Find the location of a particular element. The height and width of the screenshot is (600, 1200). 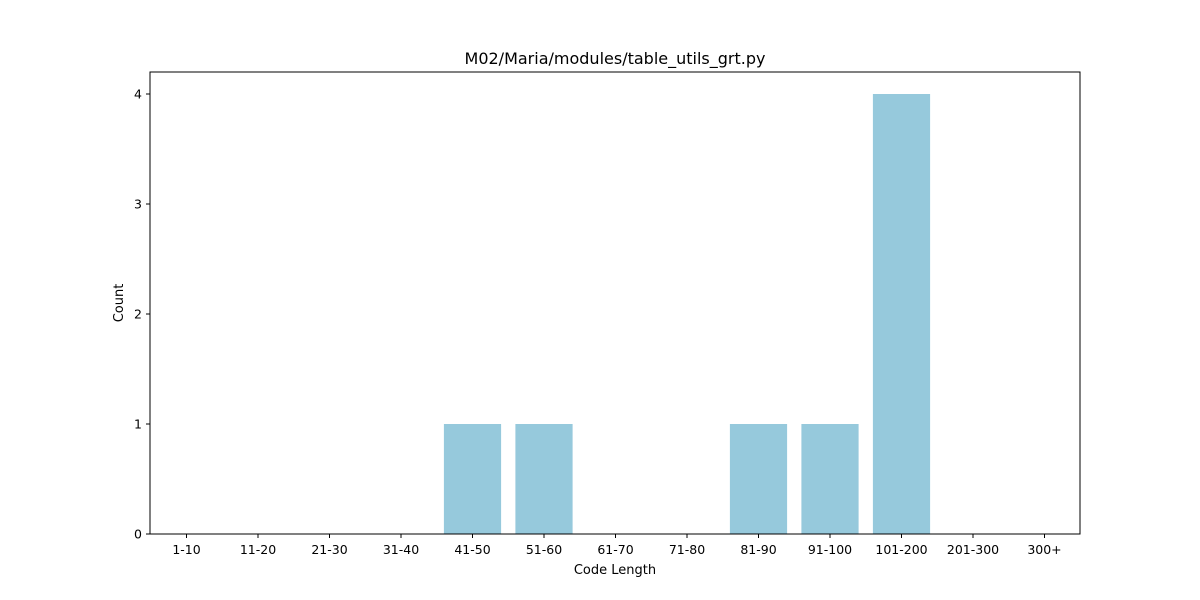

y-tick-label: 1 is located at coordinates (138, 424).